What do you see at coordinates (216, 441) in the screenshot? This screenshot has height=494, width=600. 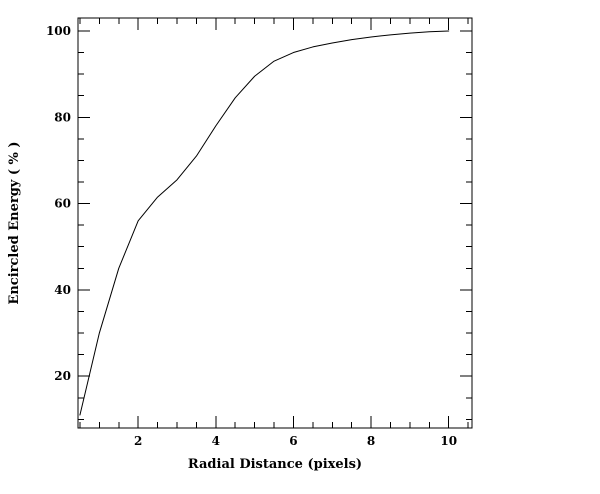 I see `x-tick-label: 4` at bounding box center [216, 441].